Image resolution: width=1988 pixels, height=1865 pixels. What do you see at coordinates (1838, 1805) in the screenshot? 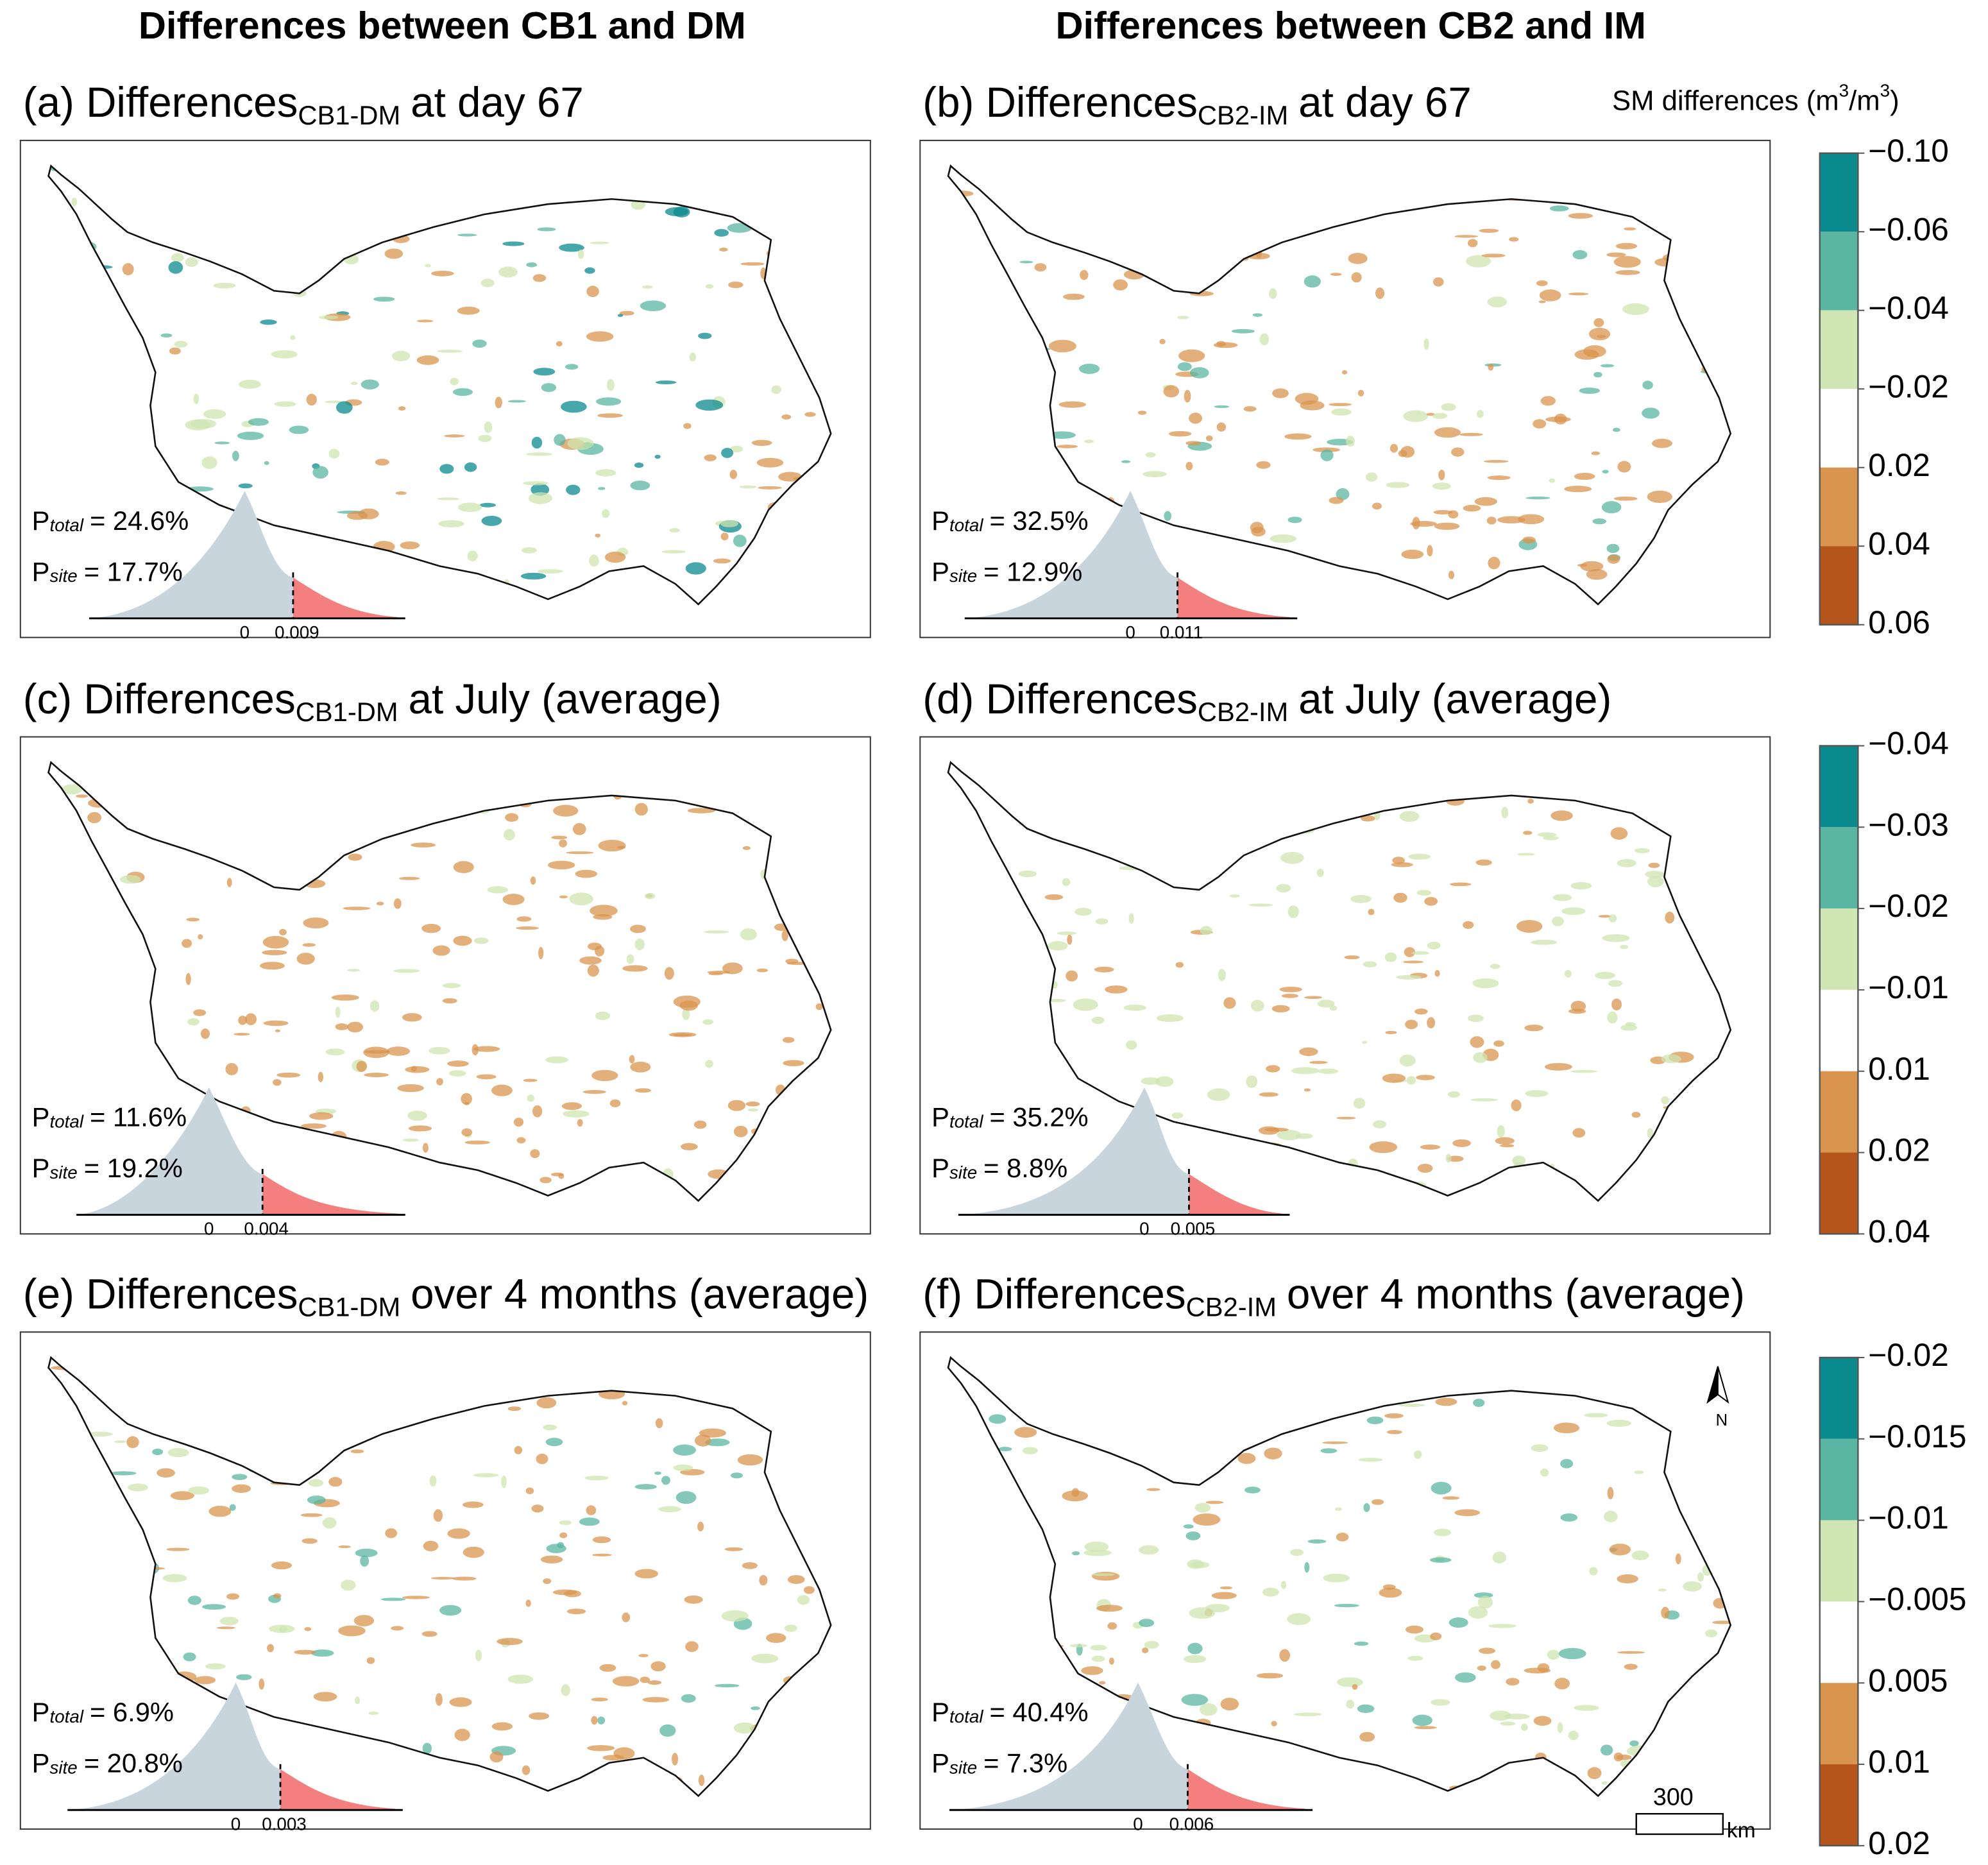
I see `colorbar-segment` at bounding box center [1838, 1805].